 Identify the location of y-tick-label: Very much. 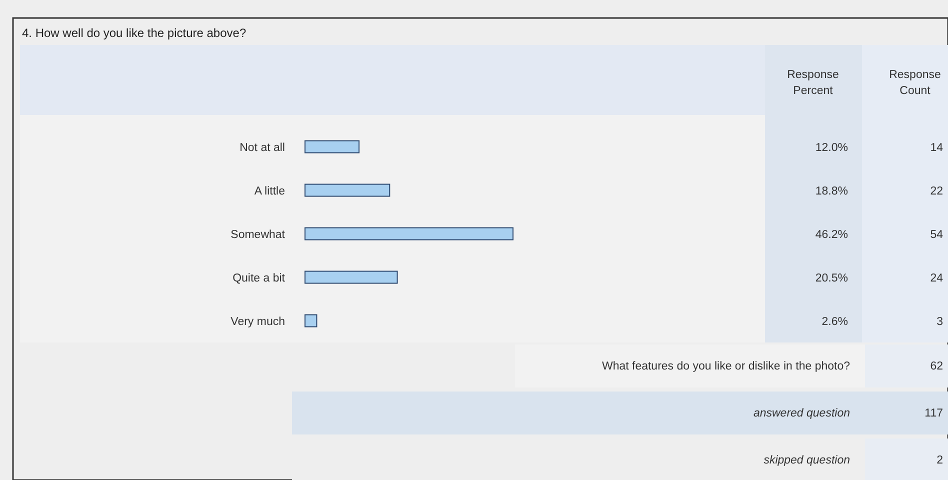
(257, 322).